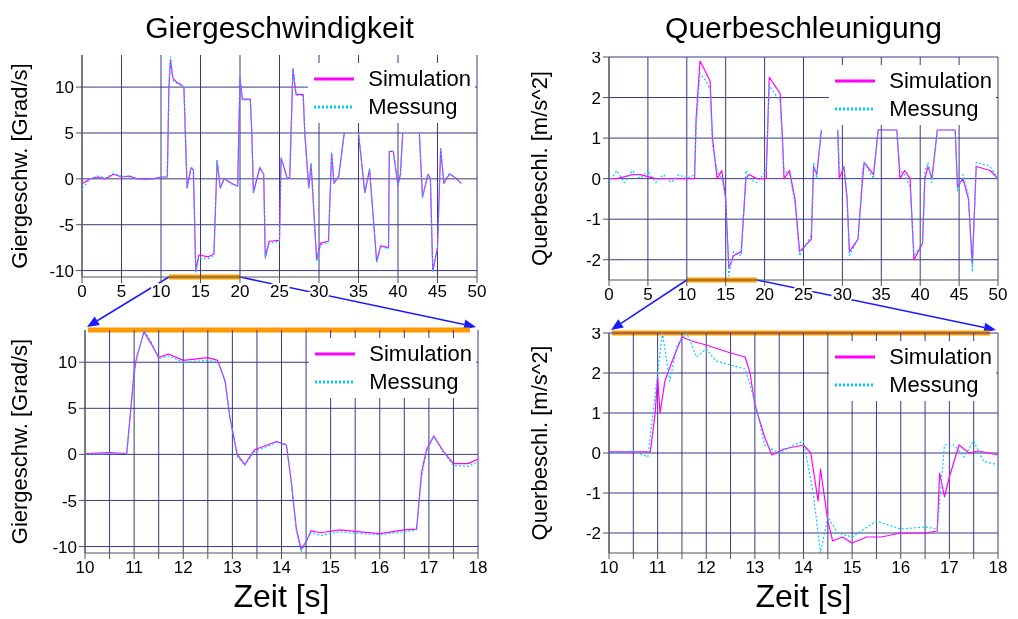 This screenshot has height=619, width=1018. I want to click on x-tick-label: 0, so click(609, 295).